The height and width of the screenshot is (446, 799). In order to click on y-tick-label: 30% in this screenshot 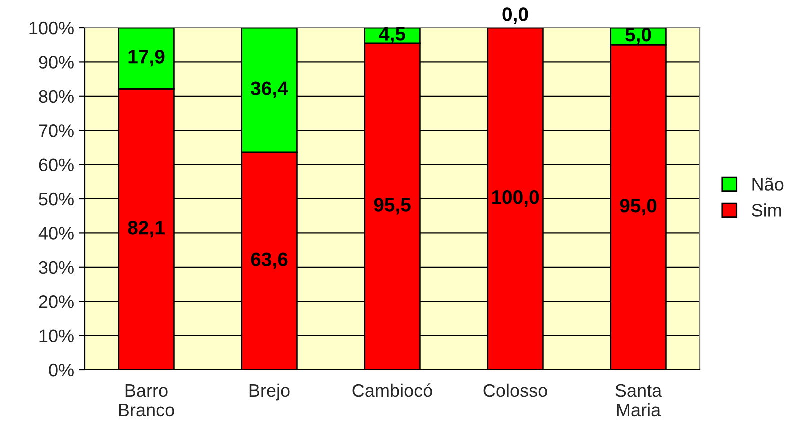, I will do `click(56, 267)`.